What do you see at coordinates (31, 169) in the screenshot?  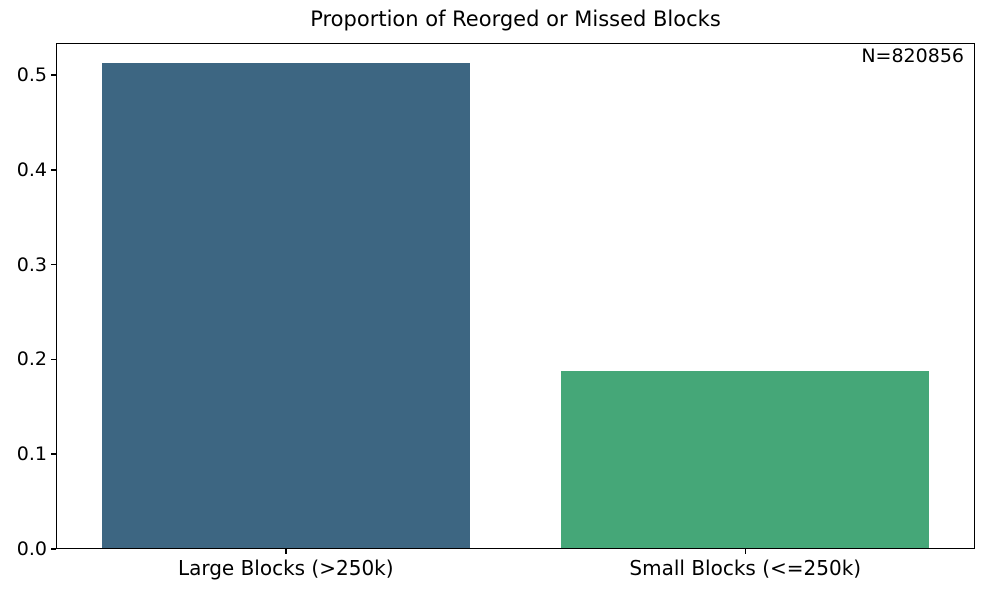 I see `y-axis-tick-label: 0.4` at bounding box center [31, 169].